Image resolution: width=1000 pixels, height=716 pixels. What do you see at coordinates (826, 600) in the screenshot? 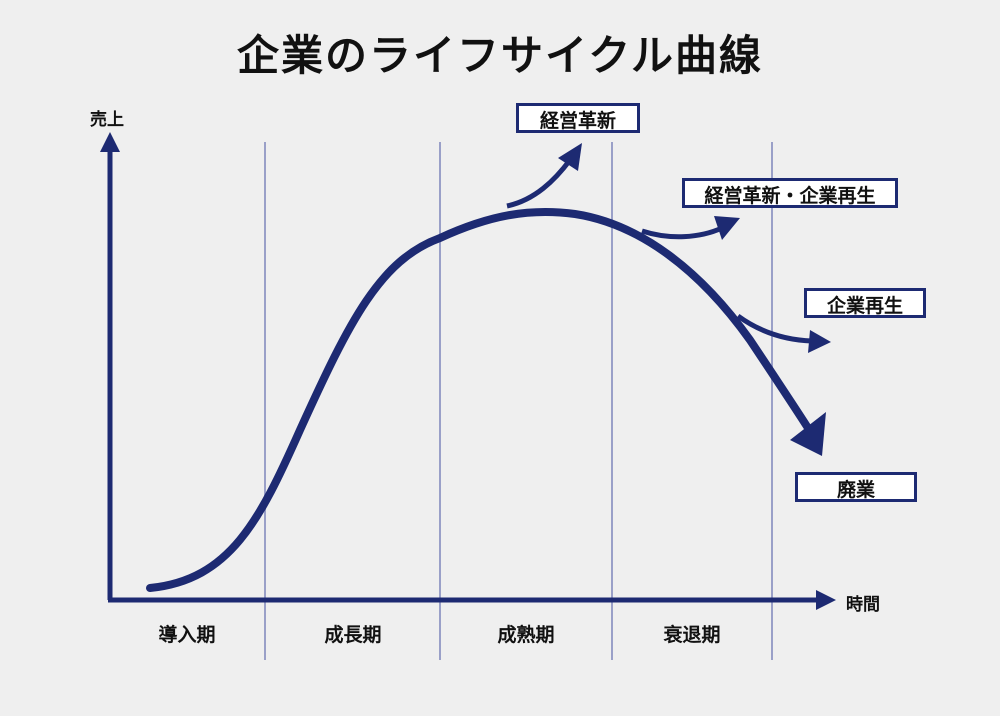
I see `x-axis-arrowhead` at bounding box center [826, 600].